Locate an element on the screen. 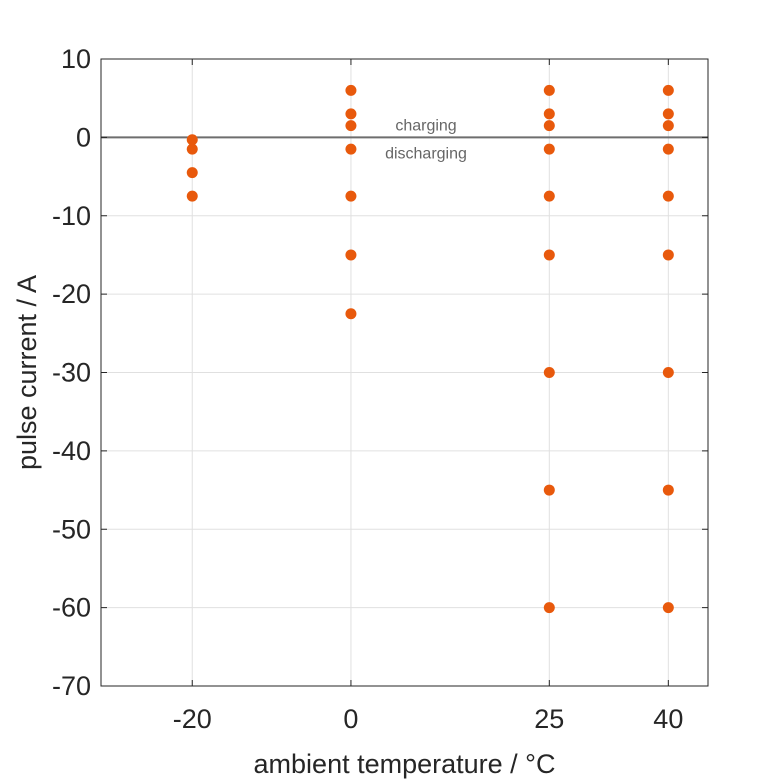 The image size is (781, 781). y-tick-label: 0 is located at coordinates (83, 137).